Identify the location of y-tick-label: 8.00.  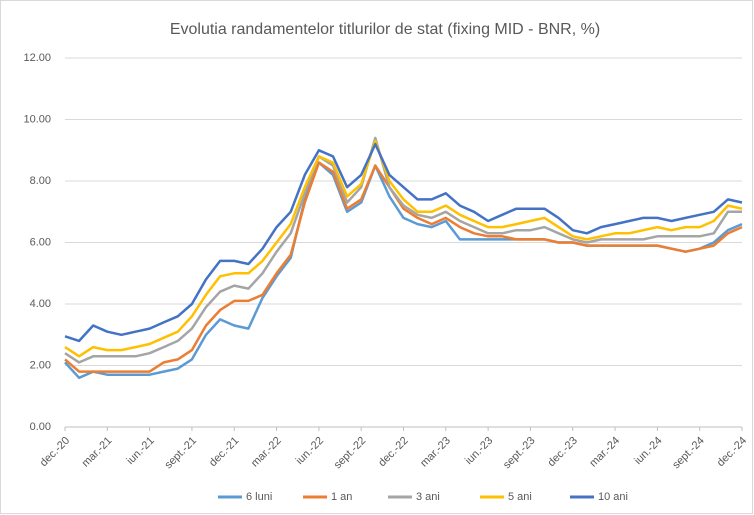
(40, 181).